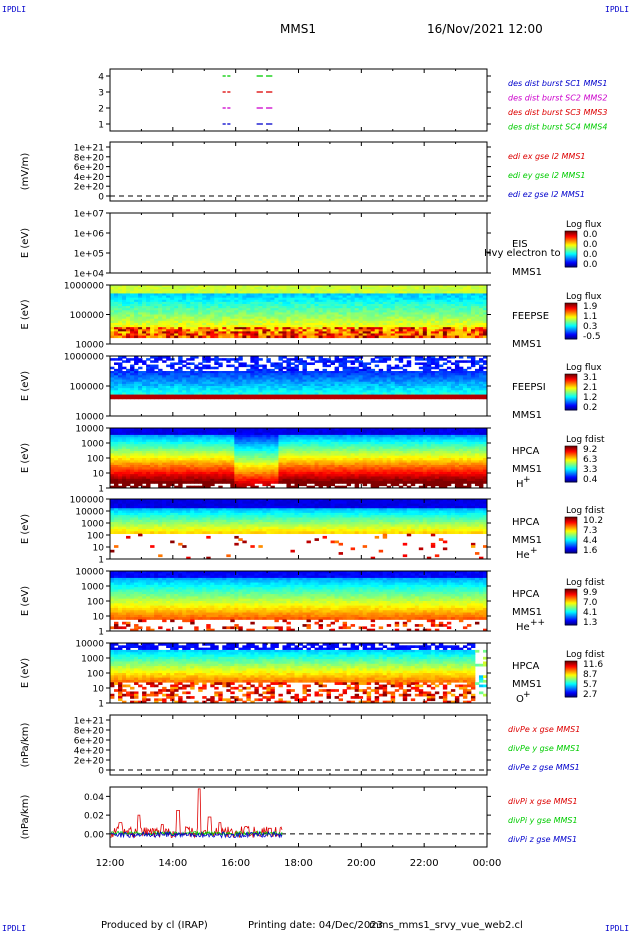  I want to click on feepse-panel-instrument-label: FEEPSE, so click(530, 316).